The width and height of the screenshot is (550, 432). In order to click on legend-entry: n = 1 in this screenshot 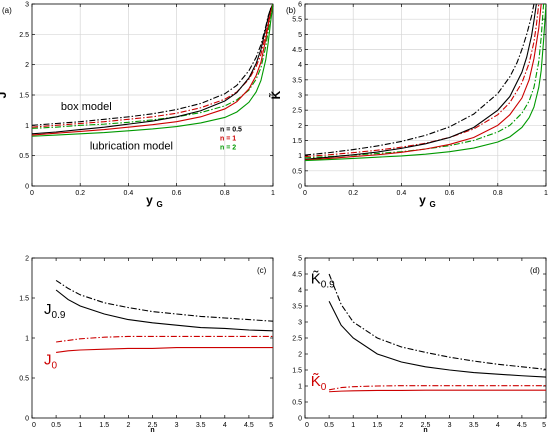, I will do `click(228, 138)`.